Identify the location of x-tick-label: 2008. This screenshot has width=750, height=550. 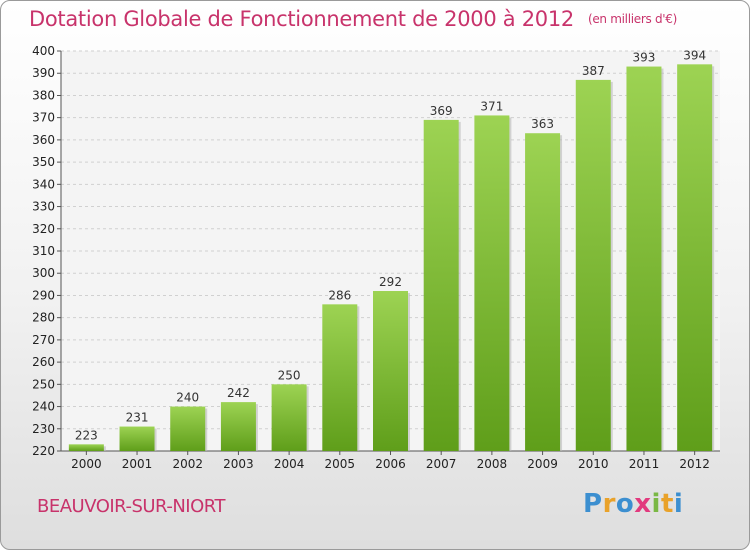
(492, 464).